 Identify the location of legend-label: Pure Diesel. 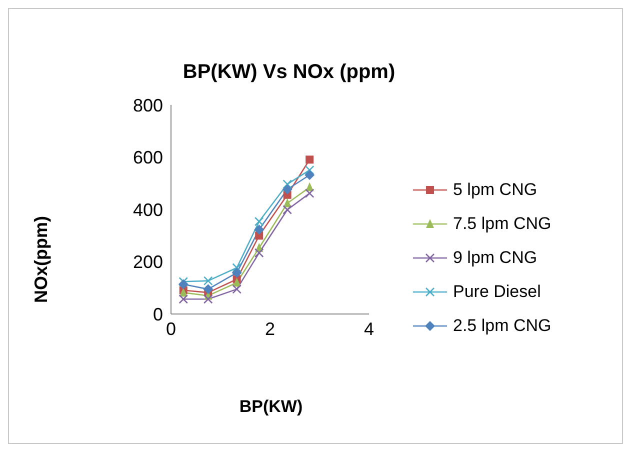
(497, 292).